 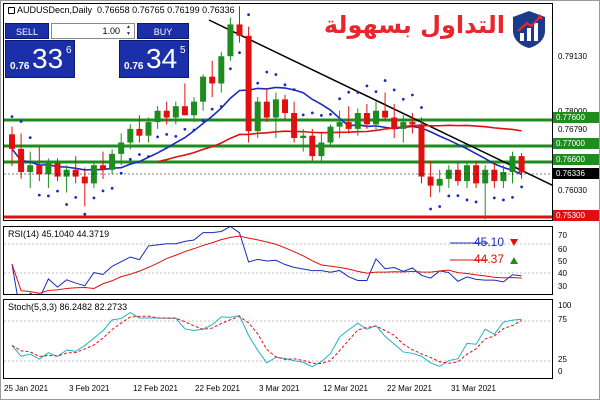 I want to click on rsi-axis-label: 60, so click(x=562, y=249).